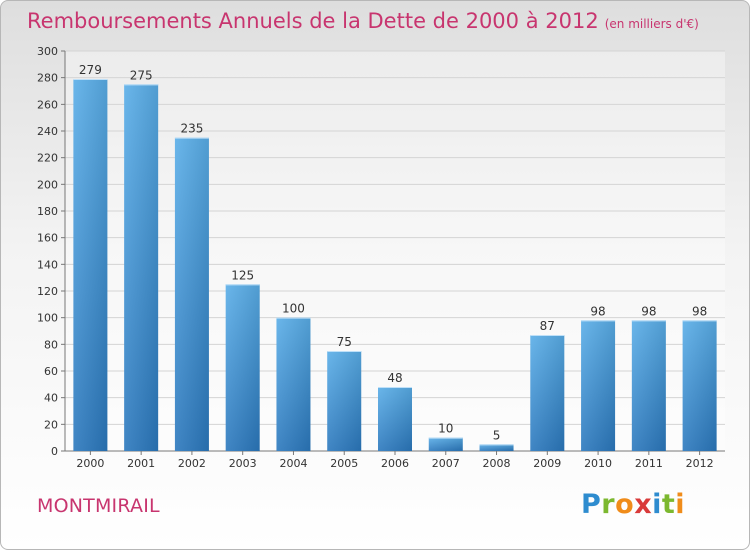 Image resolution: width=750 pixels, height=550 pixels. Describe the element at coordinates (625, 504) in the screenshot. I see `logo-letter: o` at that location.